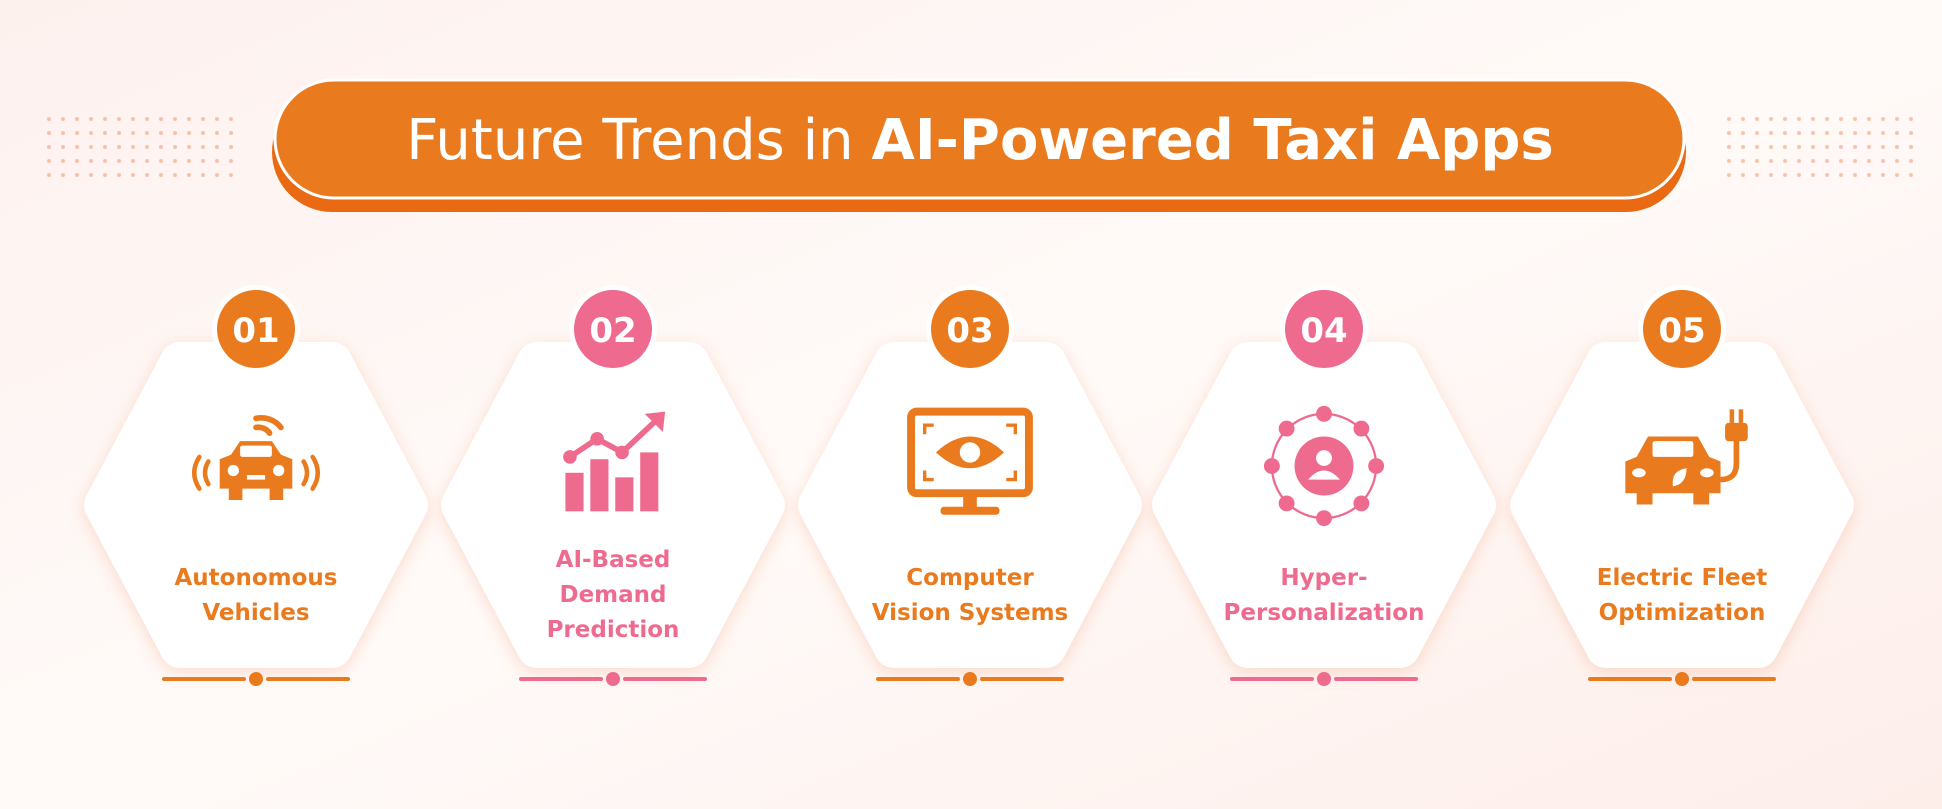 The width and height of the screenshot is (1942, 809). What do you see at coordinates (1323, 578) in the screenshot?
I see `item-label-line: Hyper-` at bounding box center [1323, 578].